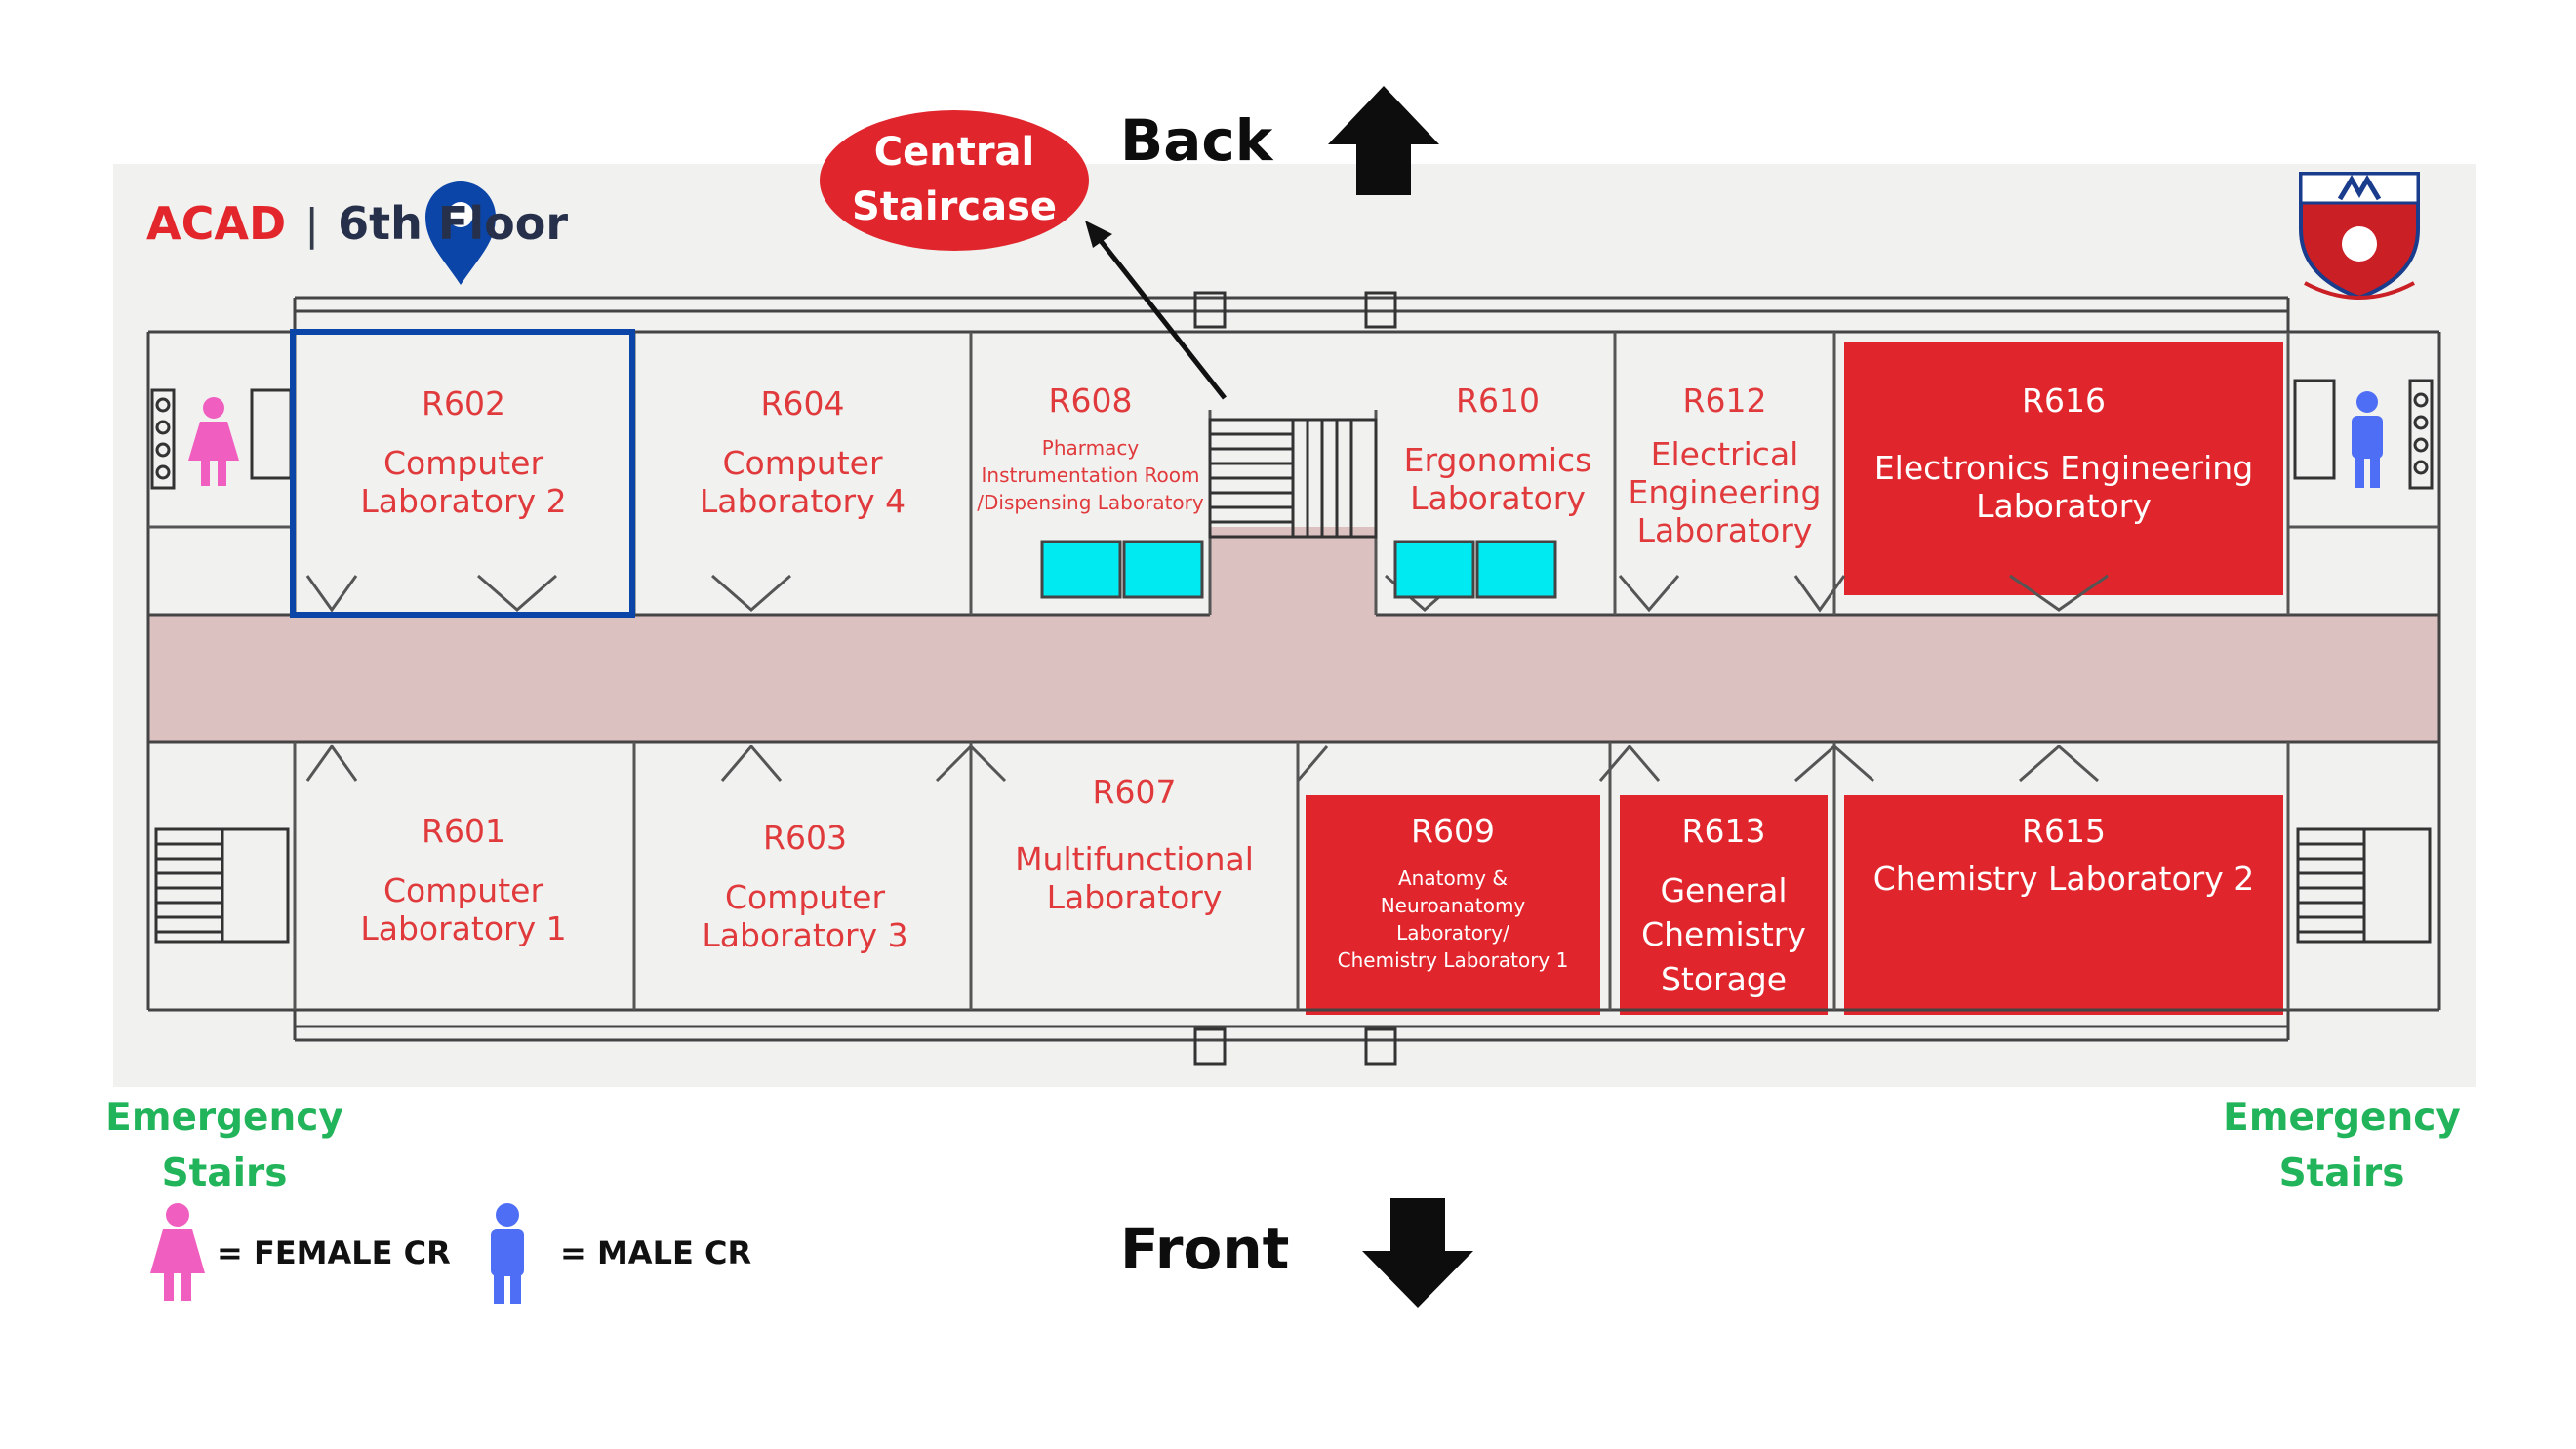 The image size is (2576, 1449). What do you see at coordinates (1723, 934) in the screenshot?
I see `room-name: General Chemistry Storage` at bounding box center [1723, 934].